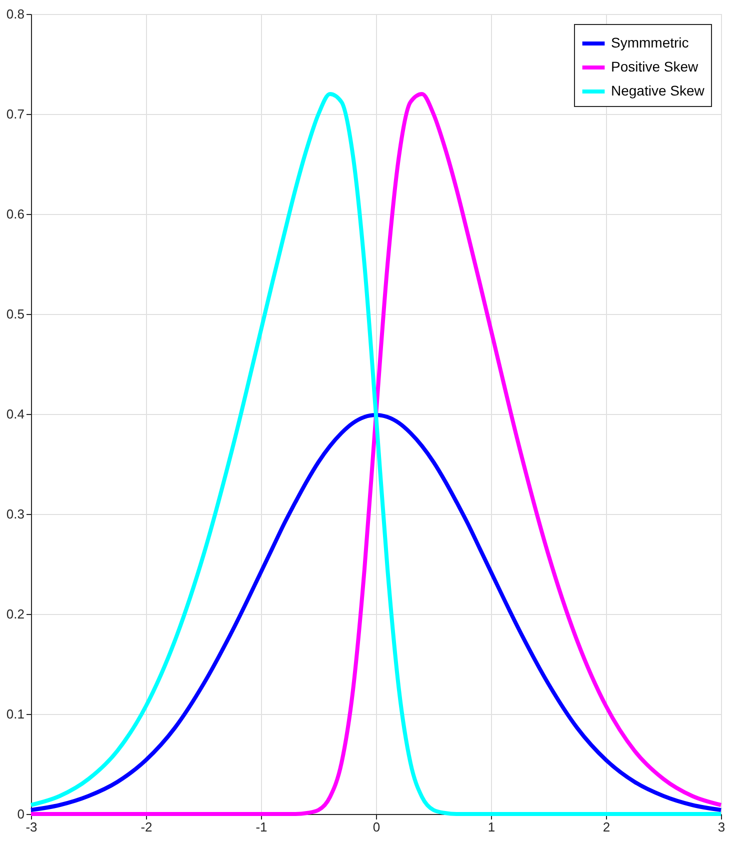 The height and width of the screenshot is (843, 743). What do you see at coordinates (722, 827) in the screenshot?
I see `x-tick-label: 3` at bounding box center [722, 827].